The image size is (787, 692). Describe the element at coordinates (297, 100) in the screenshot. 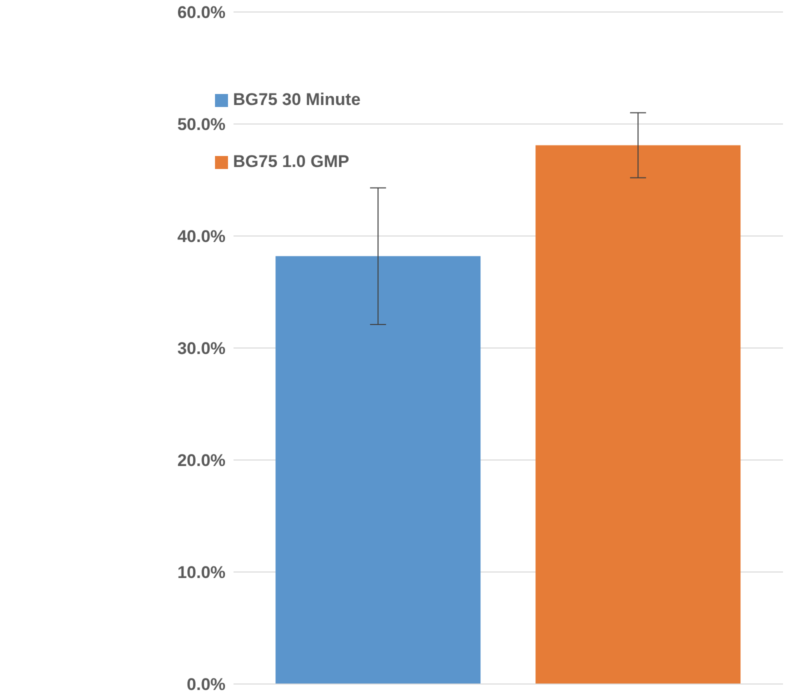

I see `legend-label: BG75 30 Minute` at that location.